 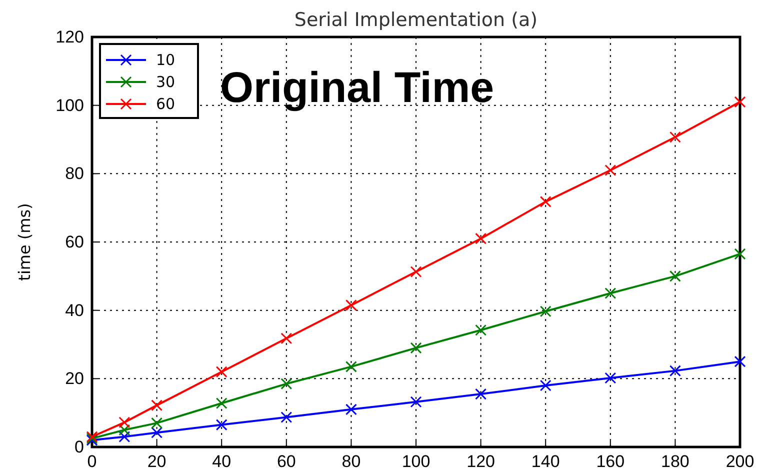 I want to click on y-axis-title: time (ms), so click(x=24, y=242).